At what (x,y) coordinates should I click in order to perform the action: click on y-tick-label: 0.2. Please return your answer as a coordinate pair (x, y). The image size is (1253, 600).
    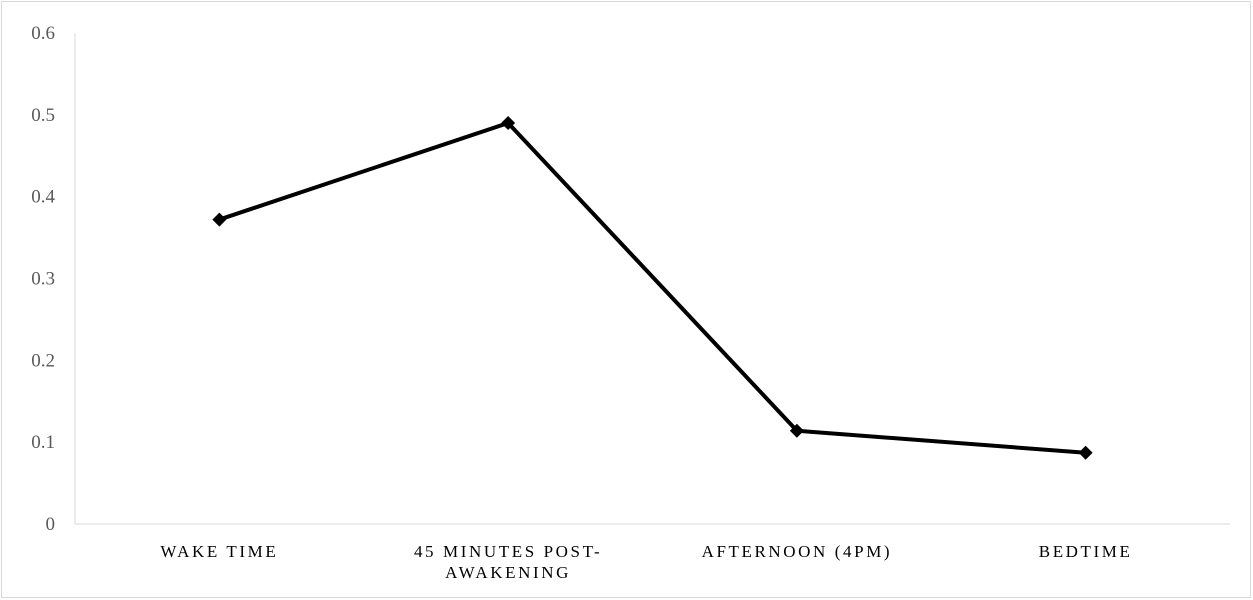
    Looking at the image, I should click on (43, 360).